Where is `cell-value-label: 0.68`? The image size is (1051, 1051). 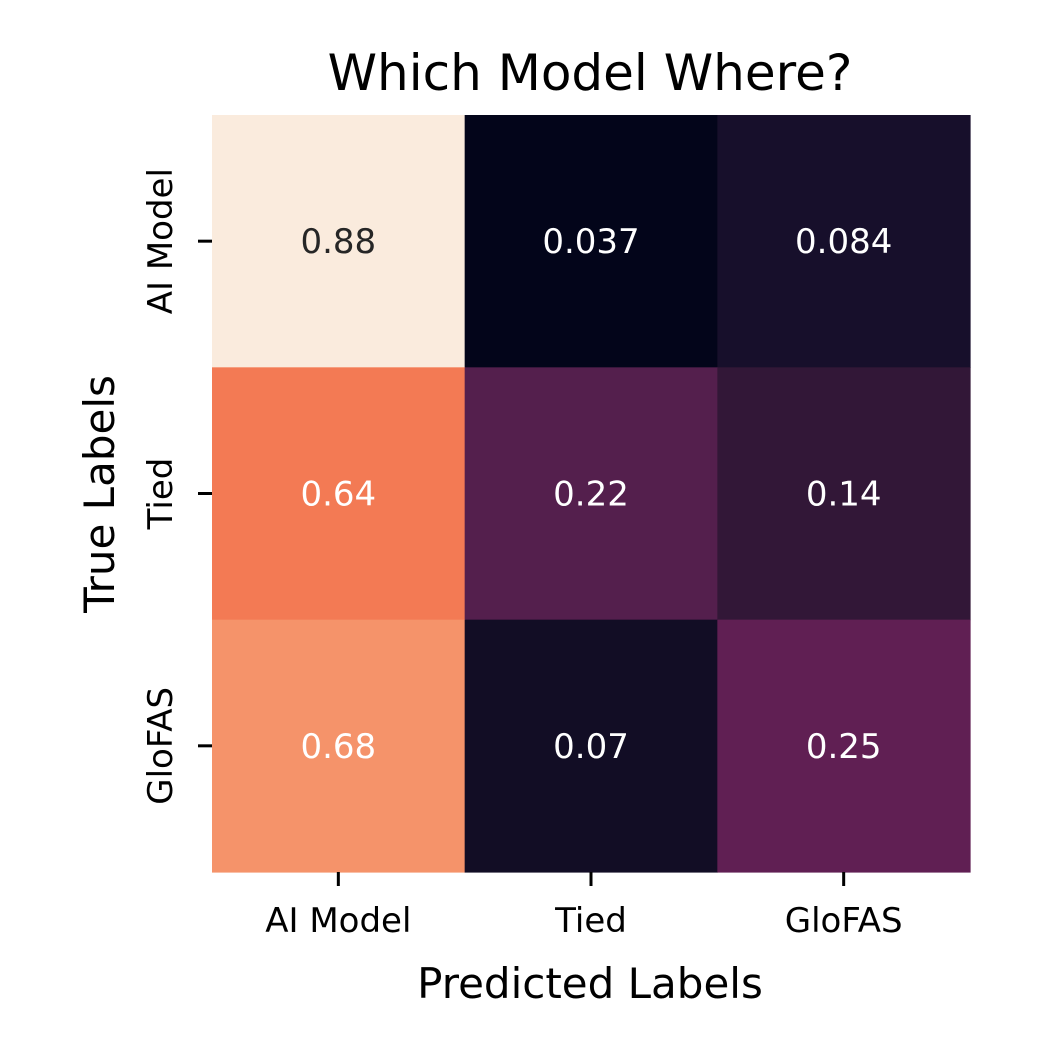
cell-value-label: 0.68 is located at coordinates (338, 747).